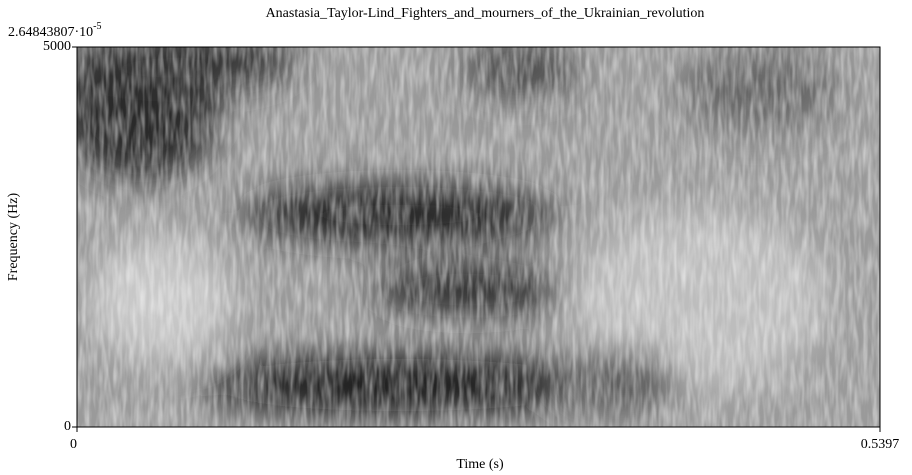  I want to click on annotation: 2.64843807·10⁻⁵, so click(55, 30).